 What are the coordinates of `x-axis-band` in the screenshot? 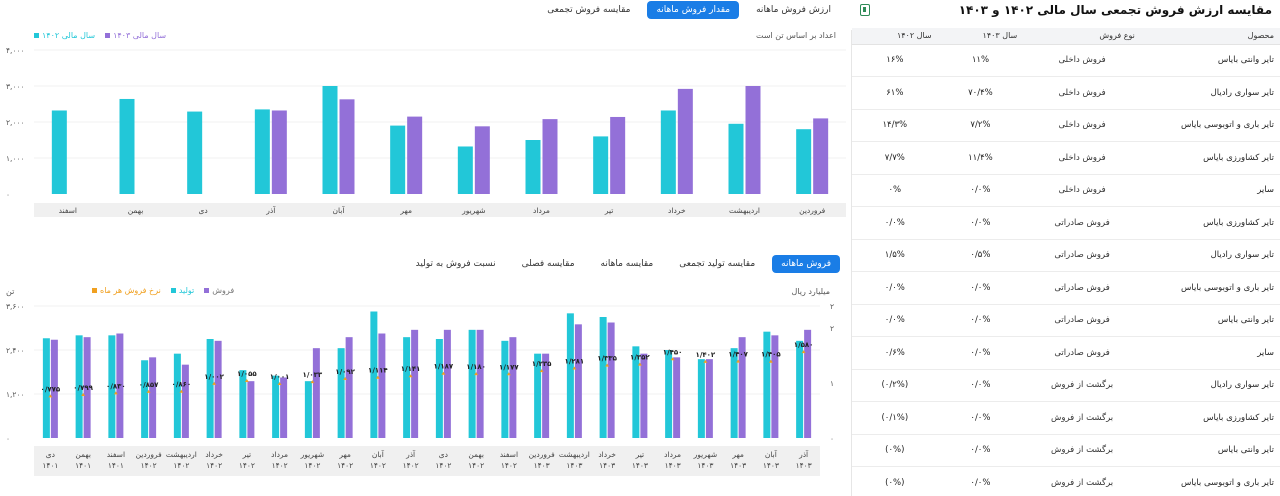 It's located at (440, 210).